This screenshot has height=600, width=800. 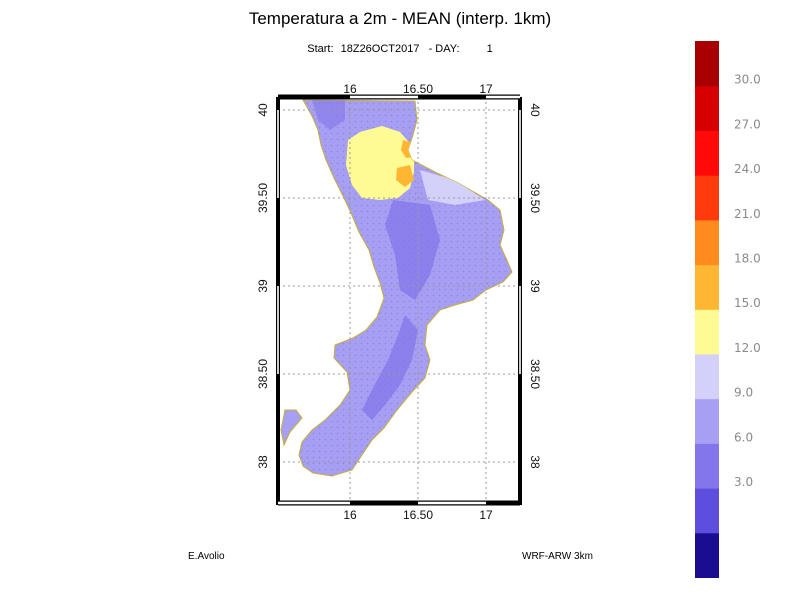 I want to click on lat-right-38-50: 38.50, so click(x=535, y=374).